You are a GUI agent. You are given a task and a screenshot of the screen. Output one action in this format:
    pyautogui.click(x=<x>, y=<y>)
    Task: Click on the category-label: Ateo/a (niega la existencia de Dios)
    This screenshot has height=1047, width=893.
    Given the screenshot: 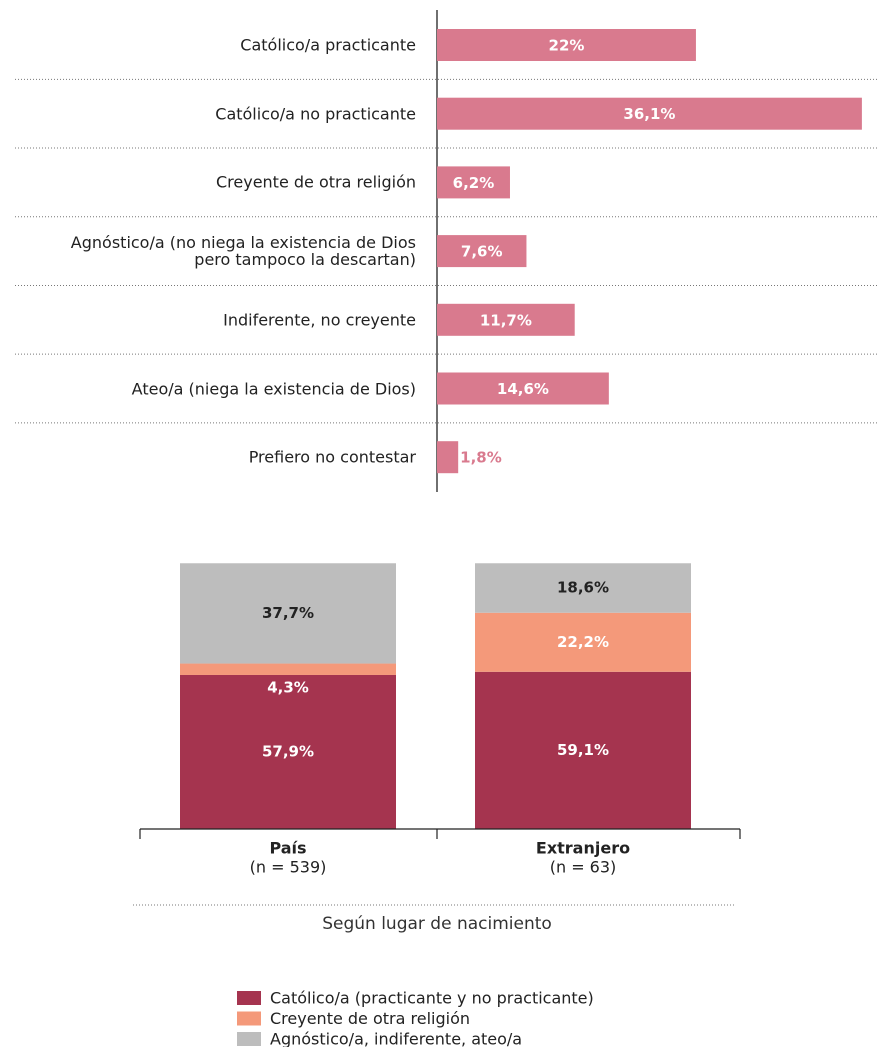 What is the action you would take?
    pyautogui.click(x=273, y=388)
    